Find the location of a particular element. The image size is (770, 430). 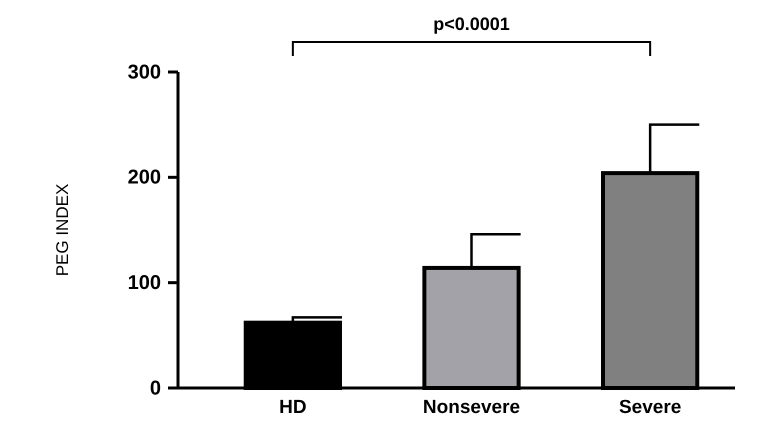

y-tick-label: 200 is located at coordinates (144, 177).